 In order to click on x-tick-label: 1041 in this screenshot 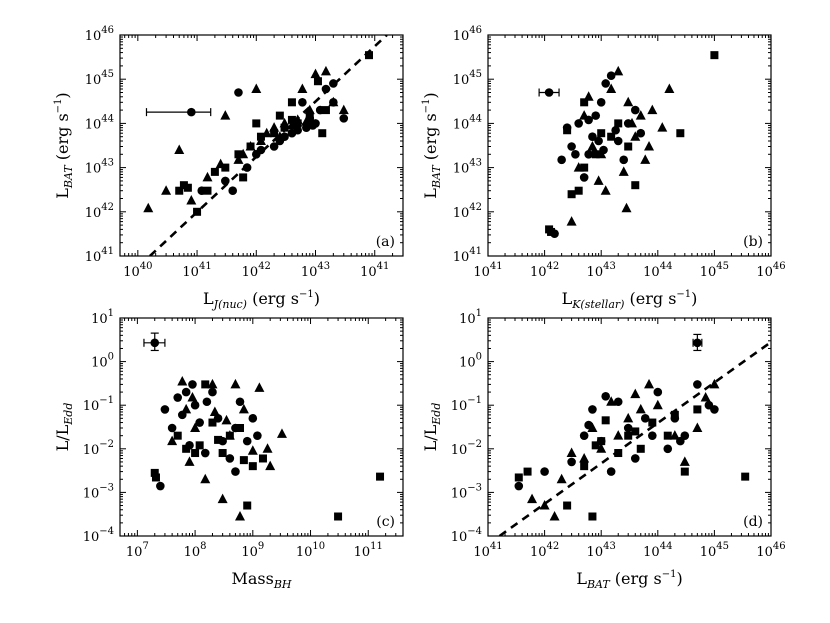, I will do `click(487, 270)`.